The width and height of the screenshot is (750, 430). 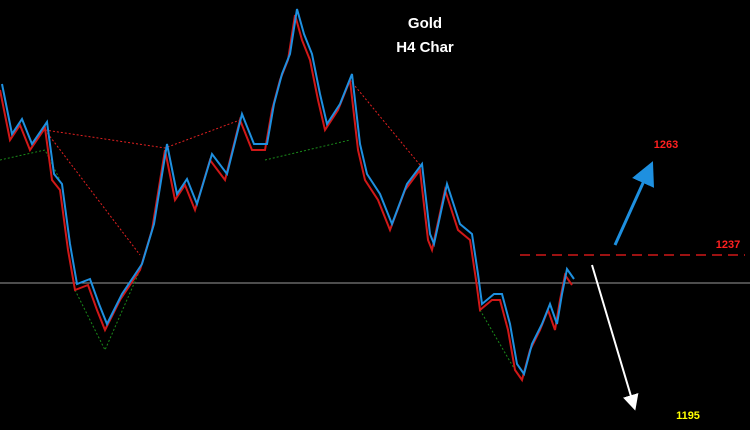 What do you see at coordinates (615, 337) in the screenshot?
I see `down-arrow` at bounding box center [615, 337].